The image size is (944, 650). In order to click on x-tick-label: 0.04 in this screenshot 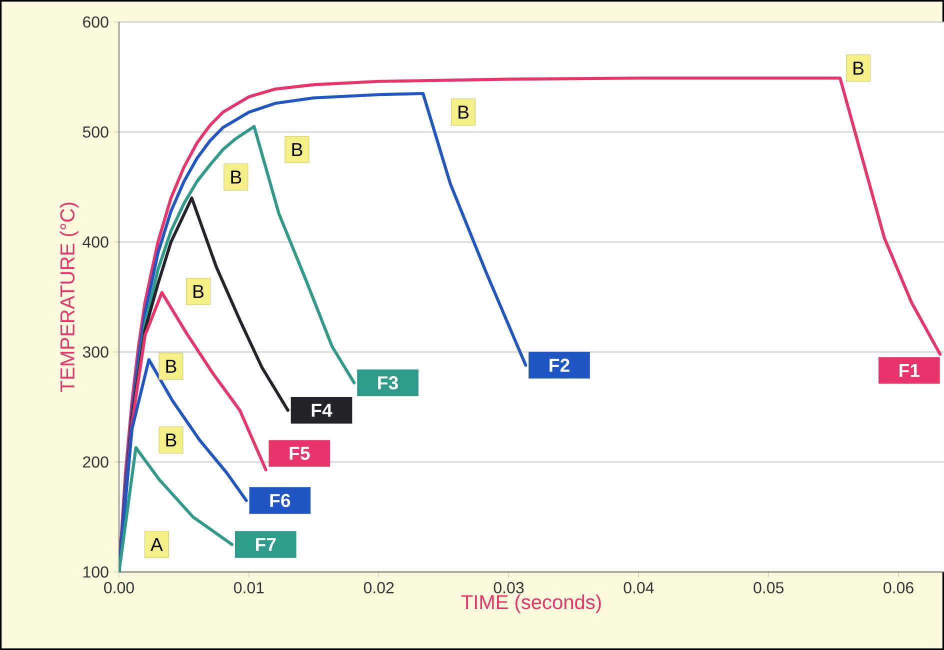, I will do `click(639, 588)`.